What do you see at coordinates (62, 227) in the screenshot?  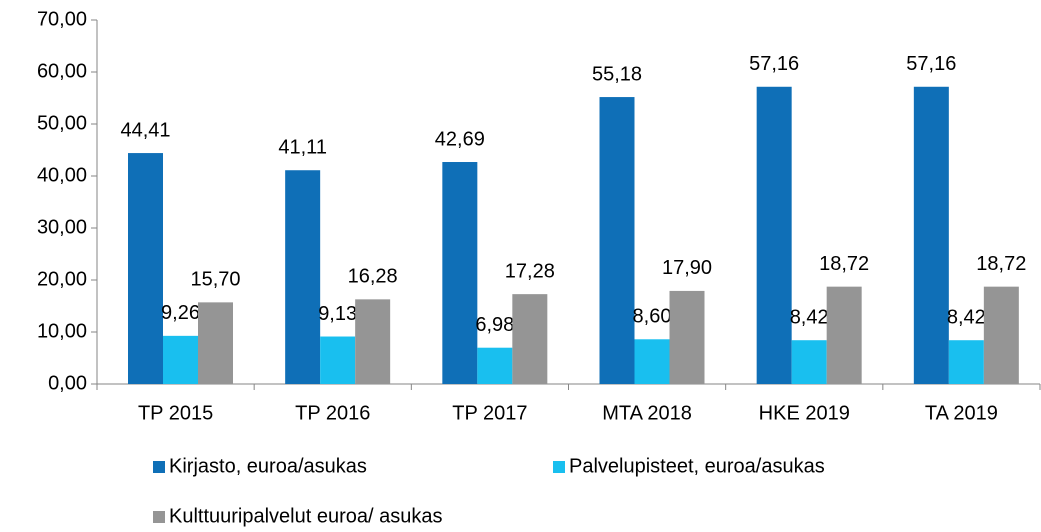 I see `y-tick-label: 30,00` at bounding box center [62, 227].